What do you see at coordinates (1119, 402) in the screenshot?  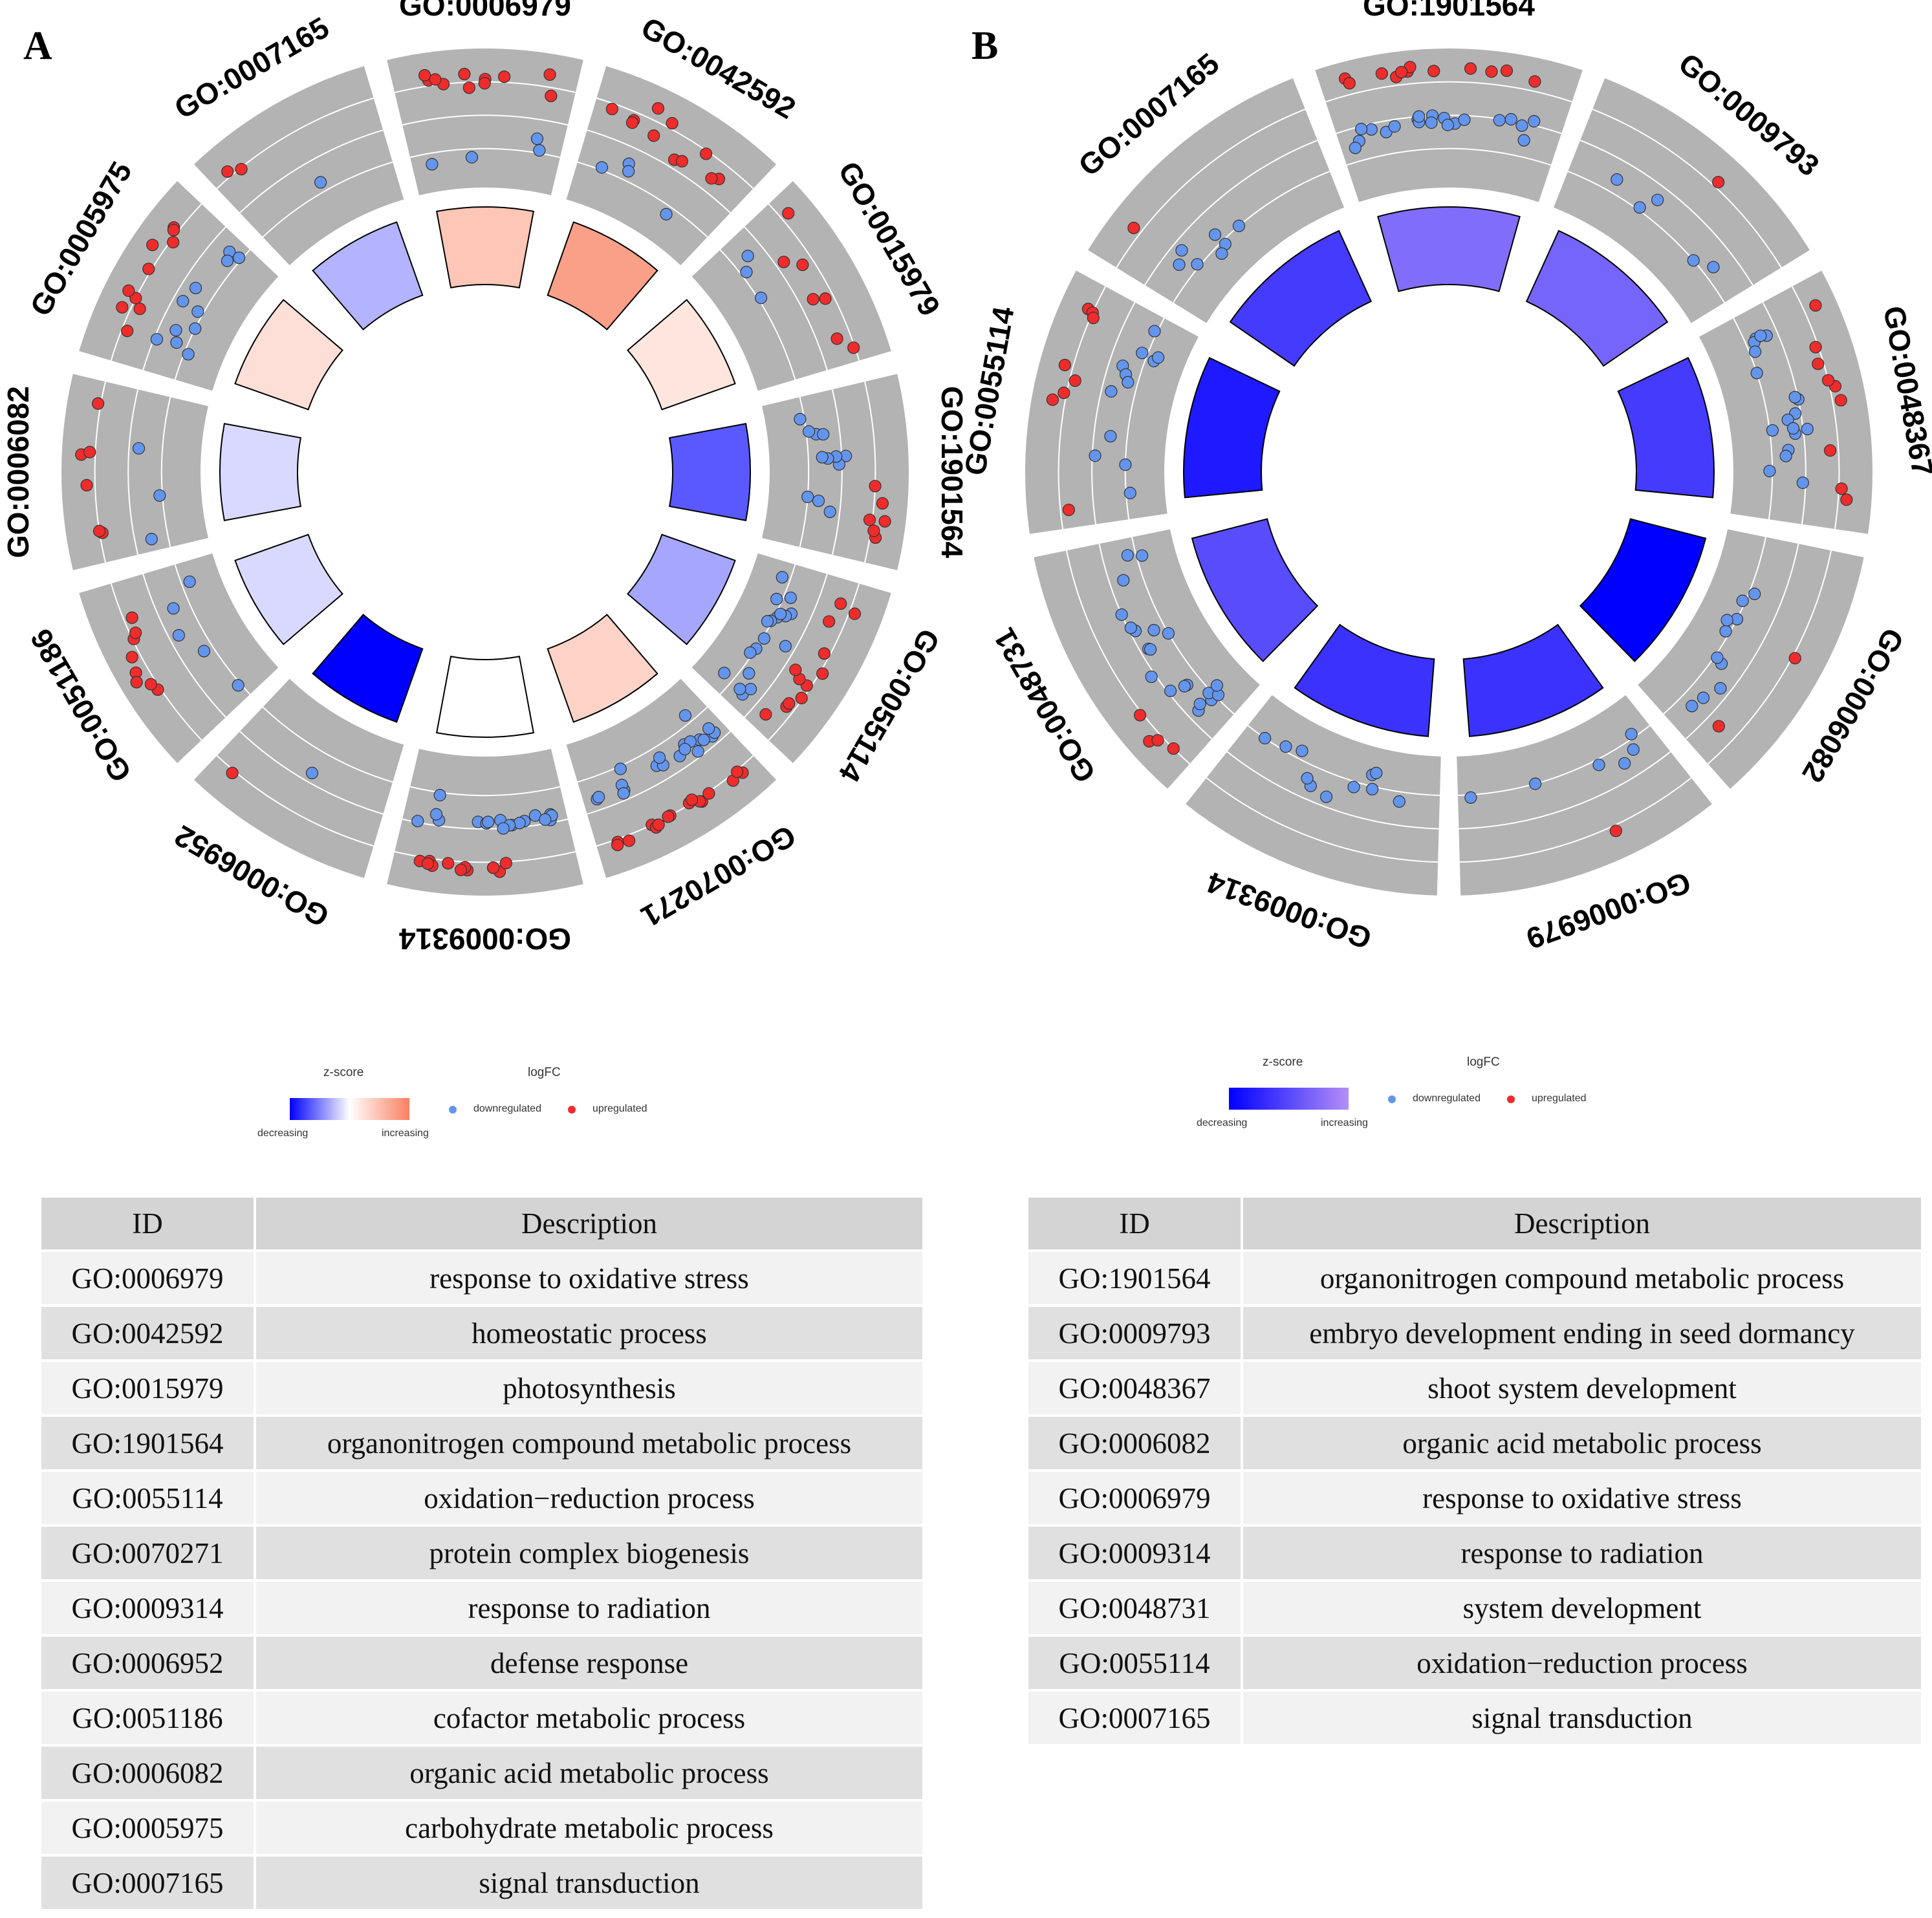 I see `go-segment: GO:0055114` at bounding box center [1119, 402].